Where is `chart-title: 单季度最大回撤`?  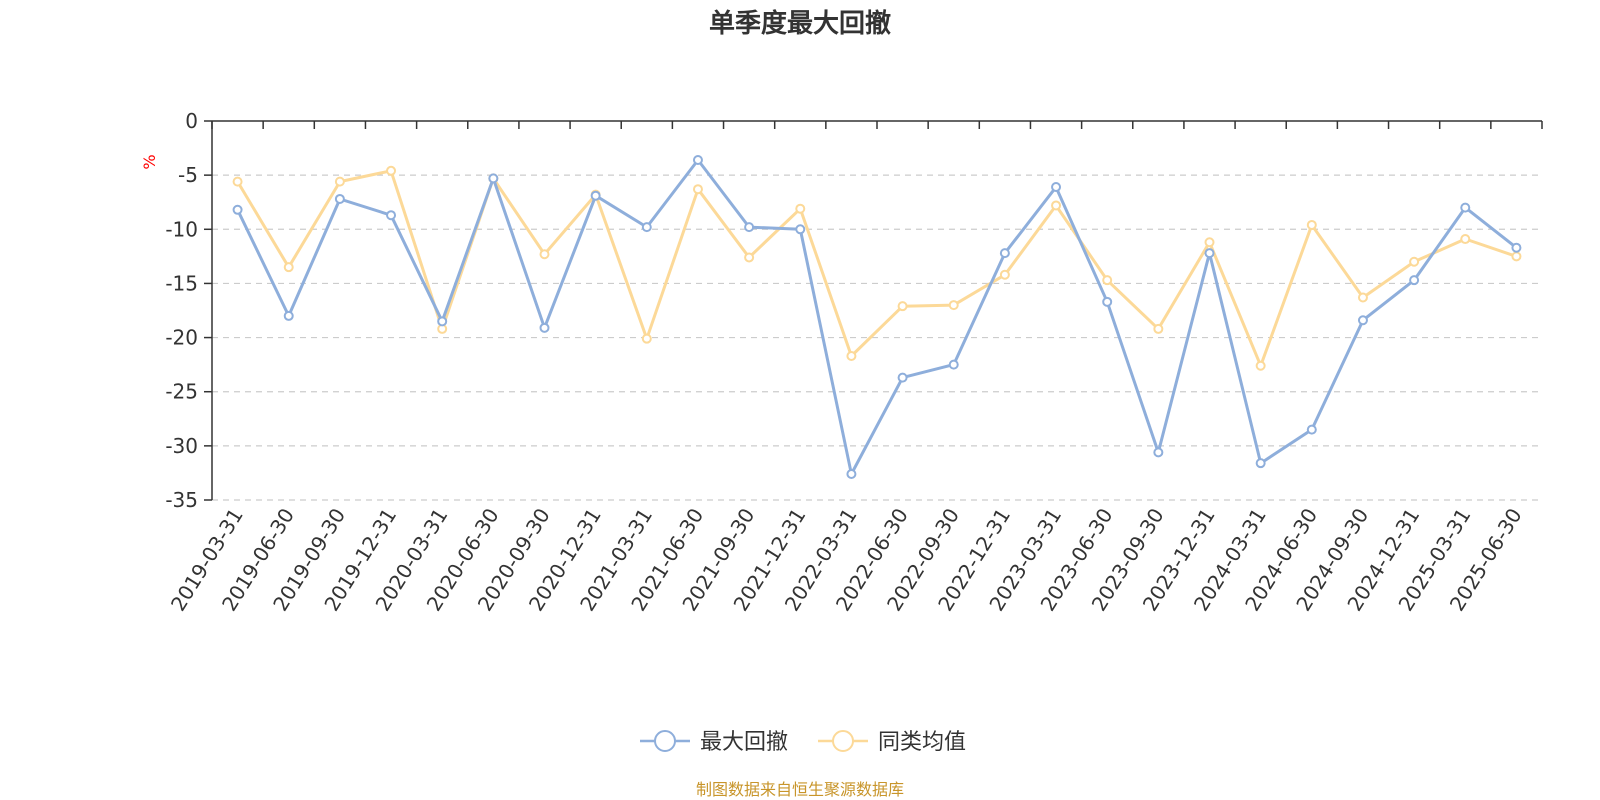
chart-title: 单季度最大回撤 is located at coordinates (800, 23).